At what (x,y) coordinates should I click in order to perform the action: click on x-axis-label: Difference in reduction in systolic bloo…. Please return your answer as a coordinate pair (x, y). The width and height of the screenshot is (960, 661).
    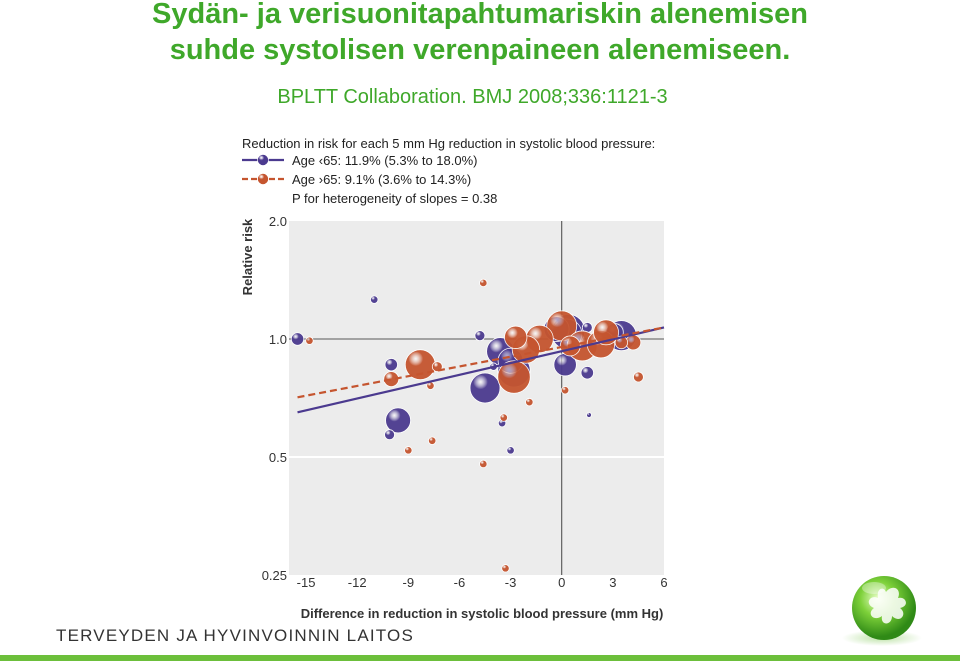
    Looking at the image, I should click on (482, 613).